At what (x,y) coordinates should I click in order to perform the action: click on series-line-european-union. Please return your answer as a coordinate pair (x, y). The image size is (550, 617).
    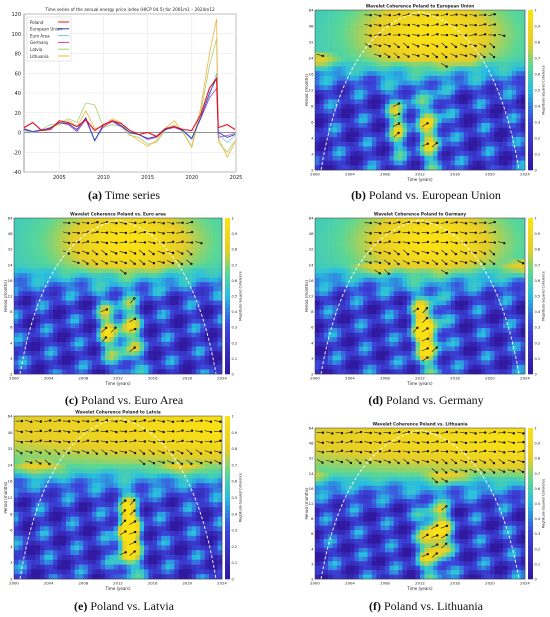
    Looking at the image, I should click on (129, 110).